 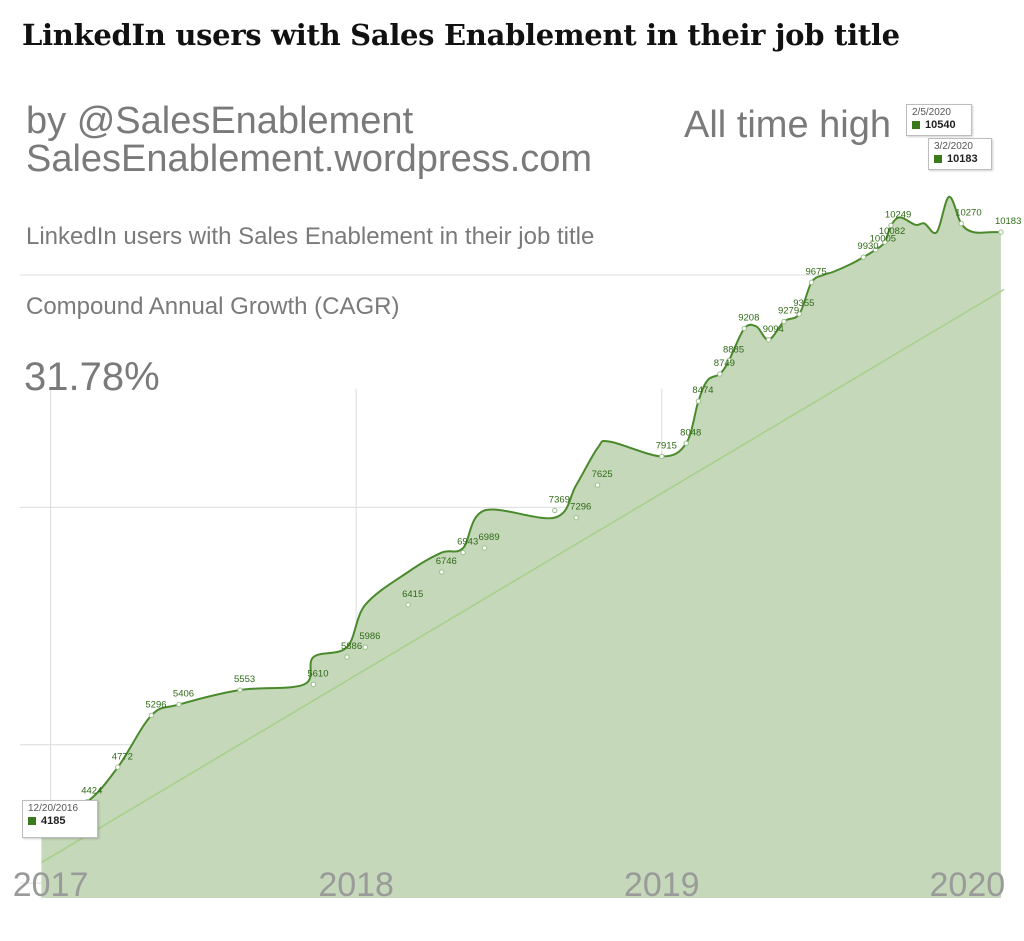 What do you see at coordinates (898, 215) in the screenshot?
I see `data-label: 10249` at bounding box center [898, 215].